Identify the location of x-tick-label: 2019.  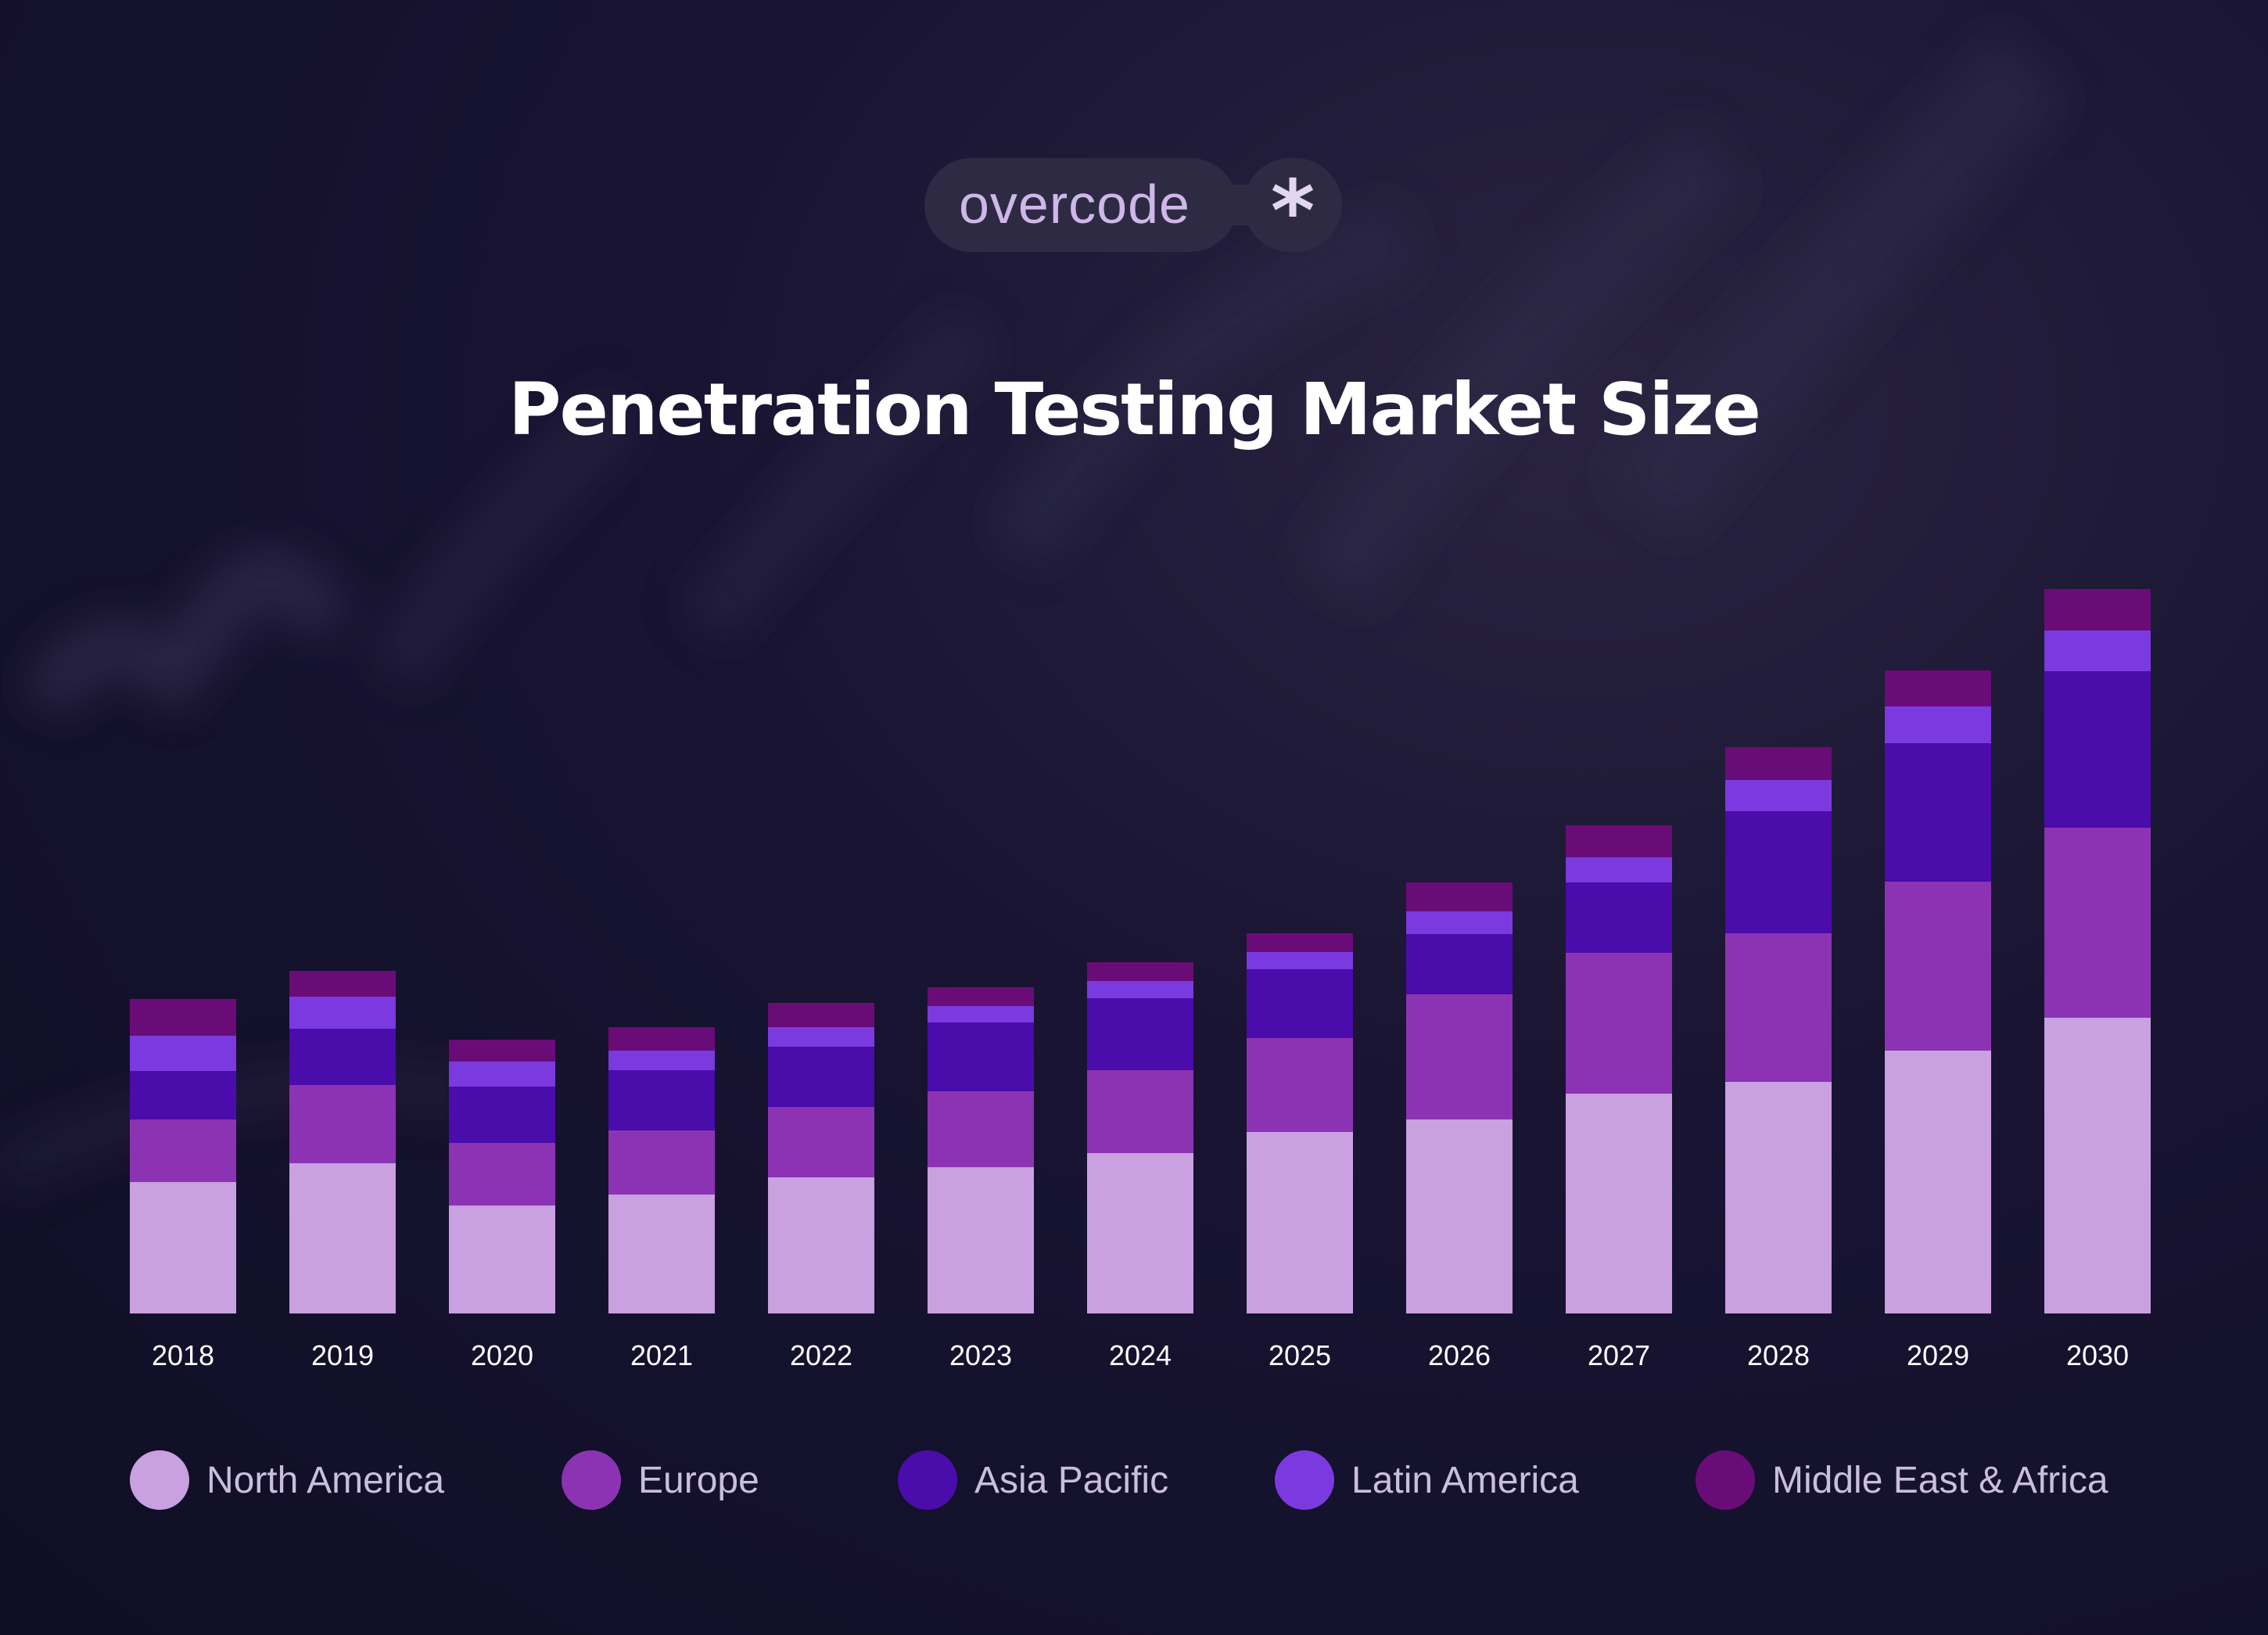
(342, 1355).